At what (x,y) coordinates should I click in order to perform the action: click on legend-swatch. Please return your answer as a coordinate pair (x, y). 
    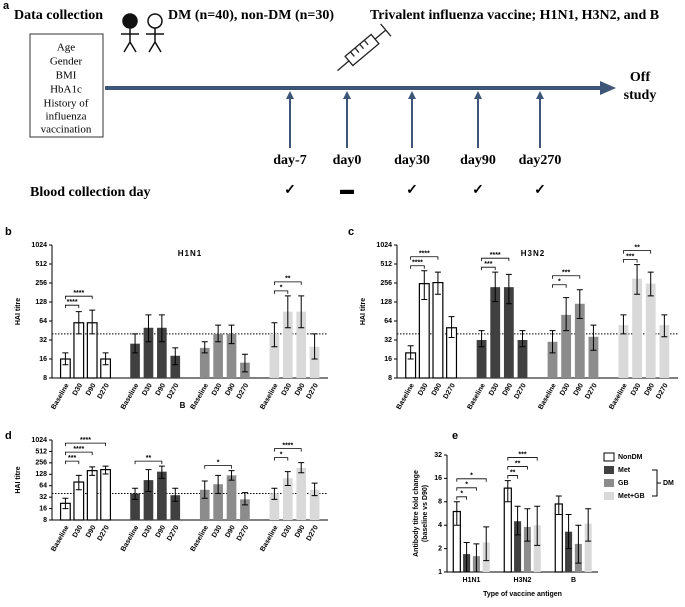
    Looking at the image, I should click on (609, 457).